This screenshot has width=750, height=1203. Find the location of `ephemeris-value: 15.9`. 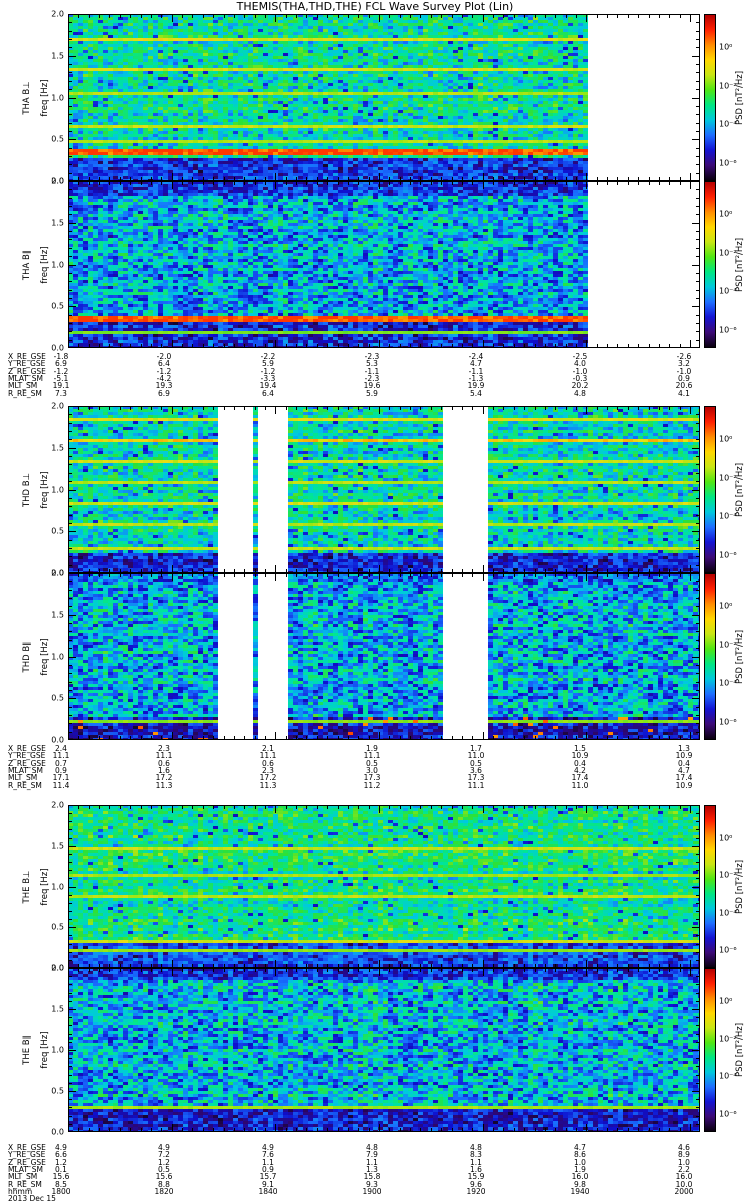

ephemeris-value: 15.9 is located at coordinates (476, 1177).